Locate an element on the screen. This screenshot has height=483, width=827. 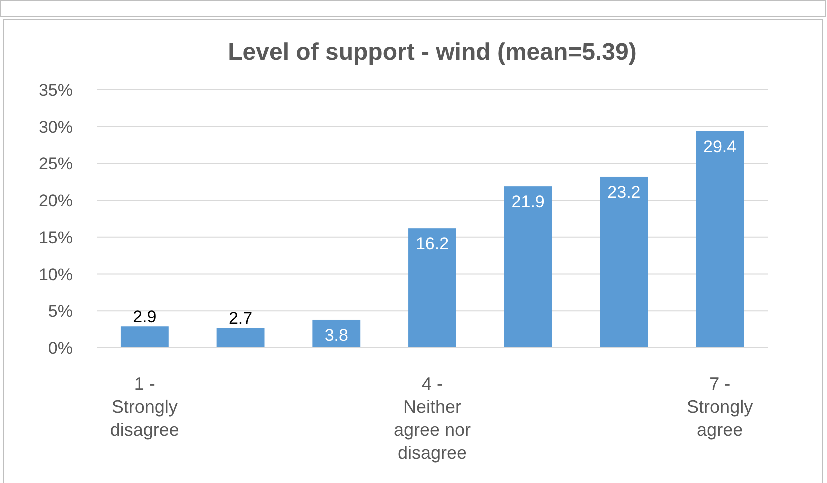
x-tick-label: 4 - Neither agree nor disagree is located at coordinates (433, 418).